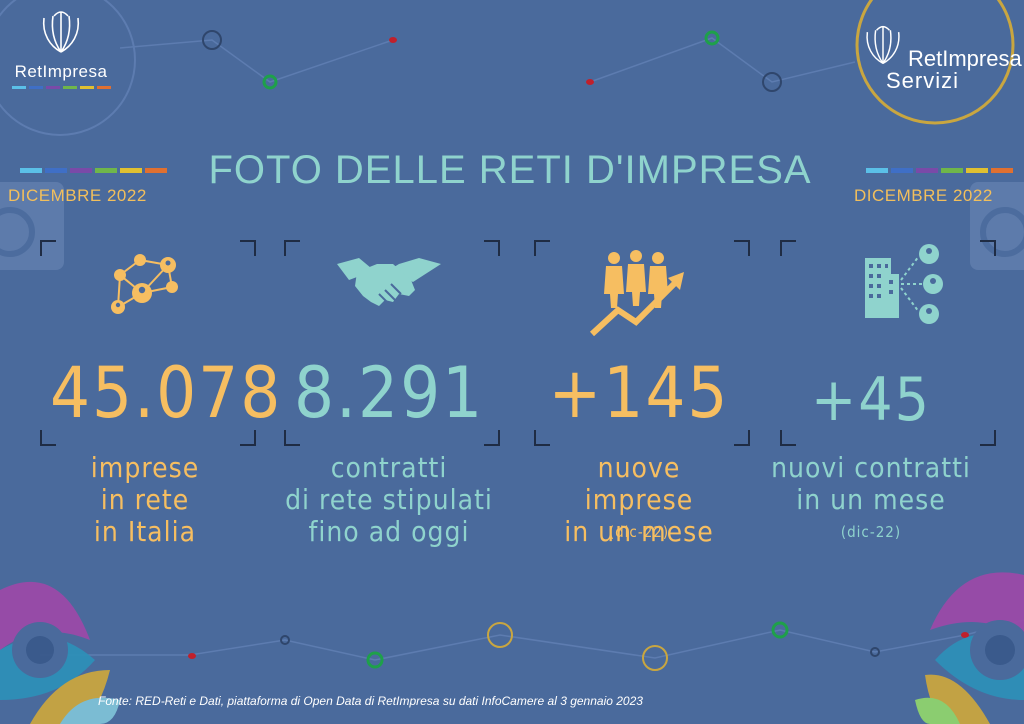 Image resolution: width=1024 pixels, height=724 pixels. What do you see at coordinates (965, 58) in the screenshot?
I see `right-logo-name-line1: RetImpresa` at bounding box center [965, 58].